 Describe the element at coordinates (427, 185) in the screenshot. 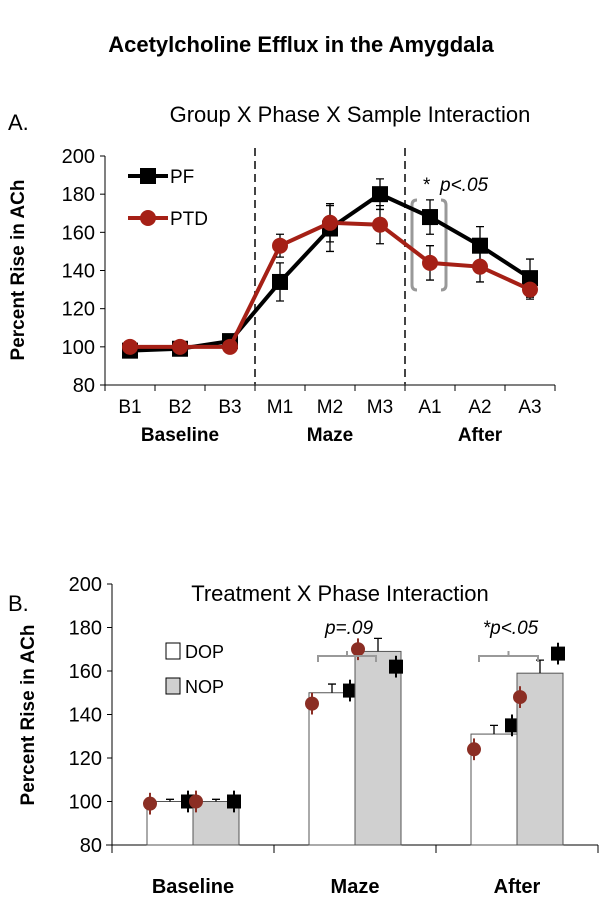

I see `significance-star: *` at that location.